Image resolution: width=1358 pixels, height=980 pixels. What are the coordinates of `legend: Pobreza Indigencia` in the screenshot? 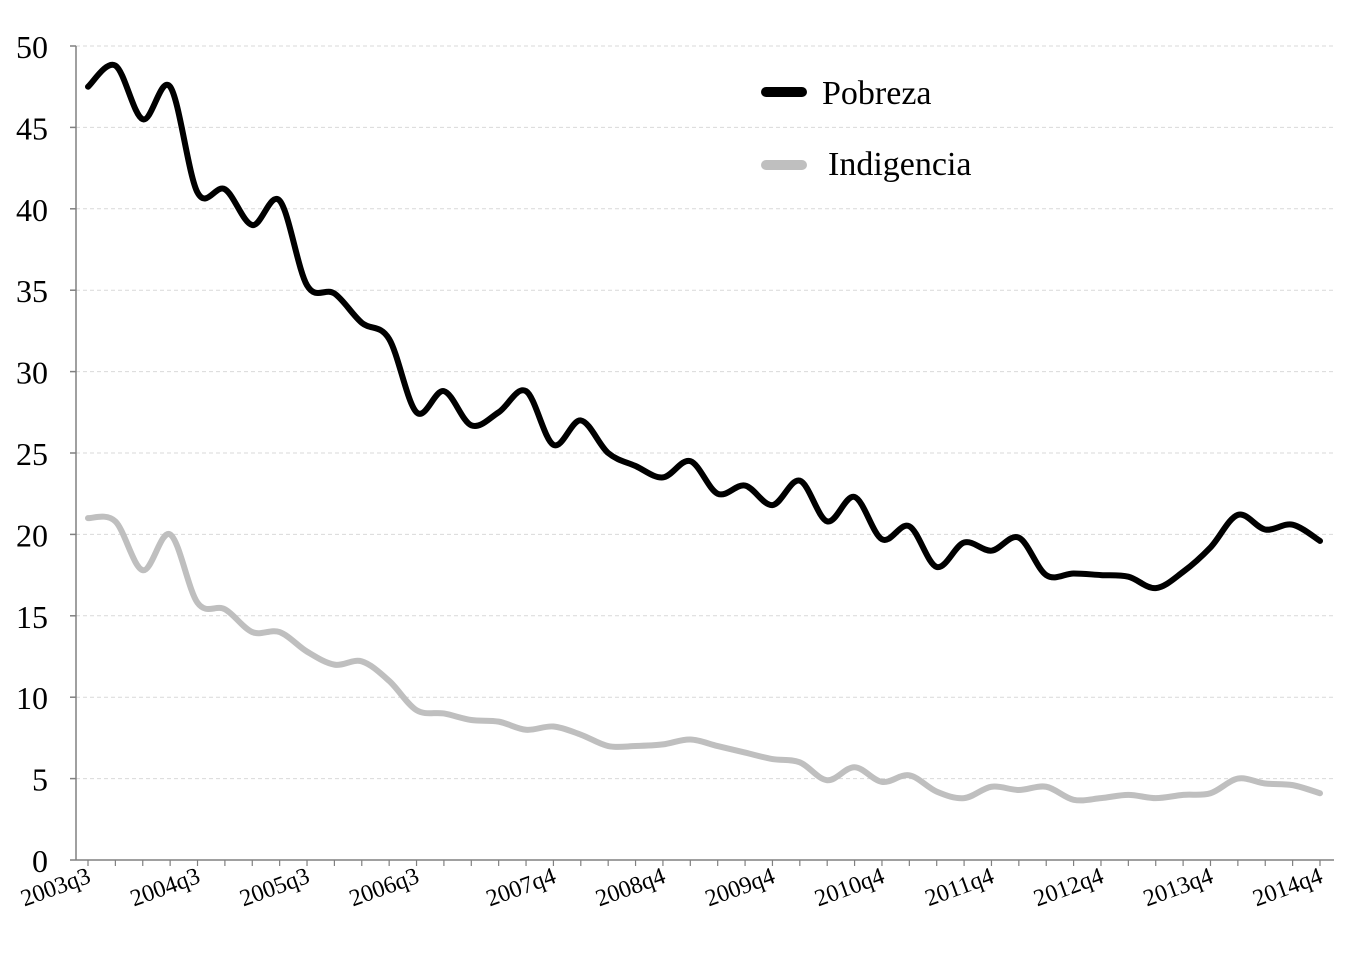 It's located at (866, 129).